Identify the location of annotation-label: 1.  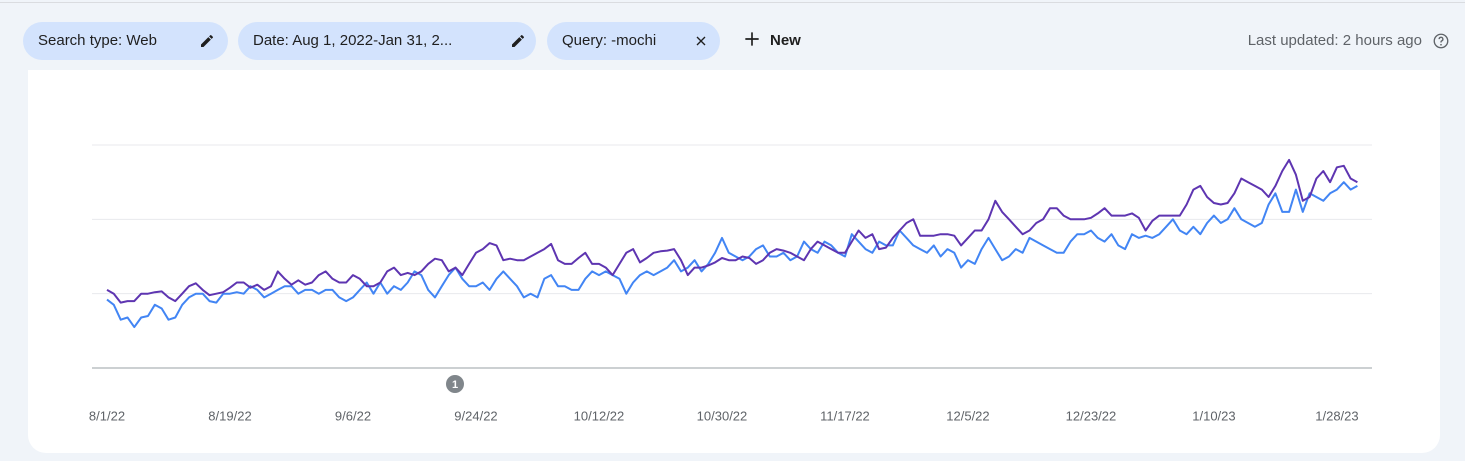
(455, 385).